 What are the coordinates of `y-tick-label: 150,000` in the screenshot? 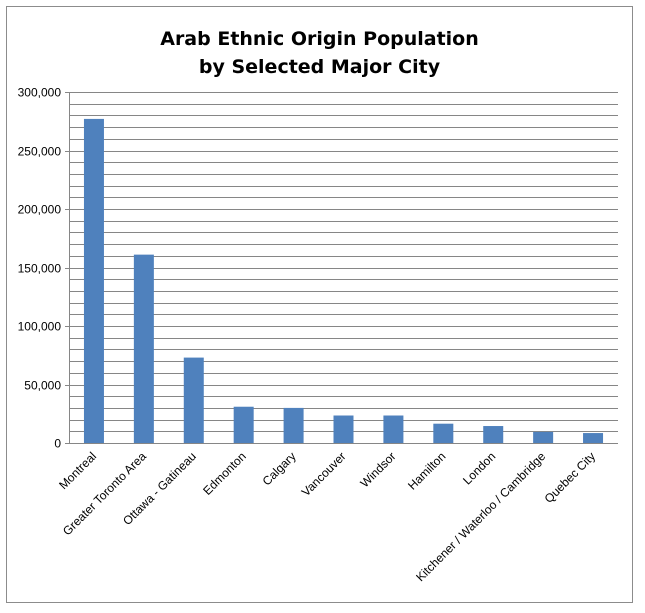 It's located at (40, 269).